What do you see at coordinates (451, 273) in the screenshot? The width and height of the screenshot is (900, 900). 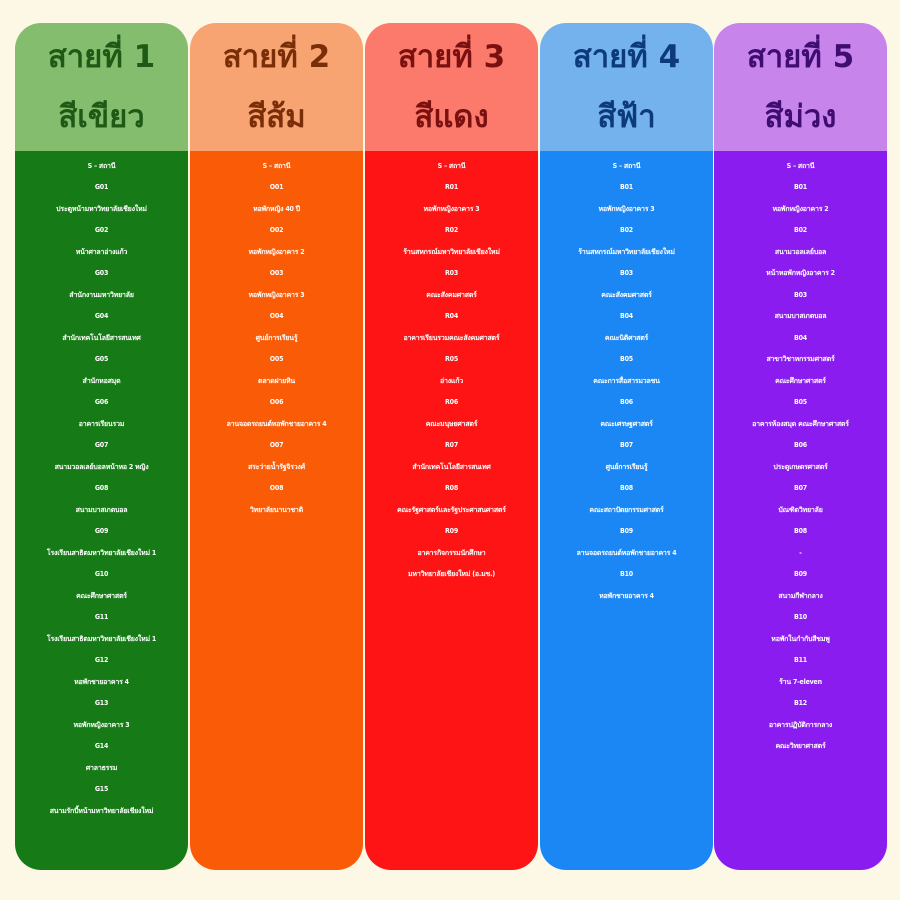 I see `stop-code: R03` at bounding box center [451, 273].